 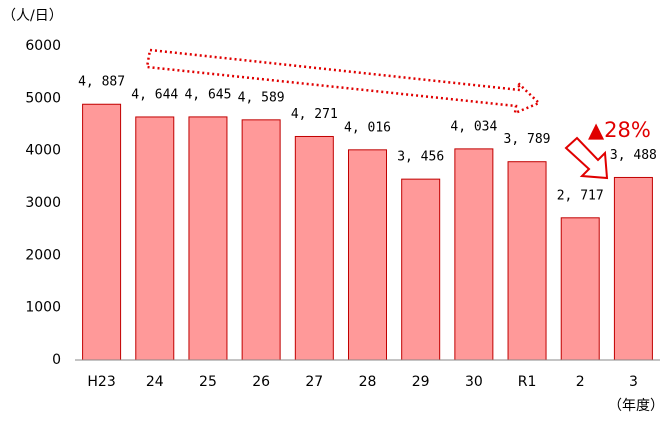 I want to click on y-tick-label: 6000, so click(x=43, y=46).